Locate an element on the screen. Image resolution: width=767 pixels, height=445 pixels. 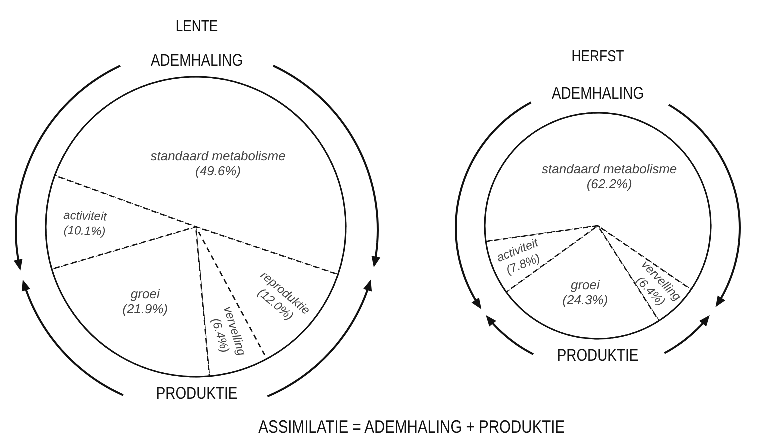
data-label: (24.3%) is located at coordinates (585, 300).